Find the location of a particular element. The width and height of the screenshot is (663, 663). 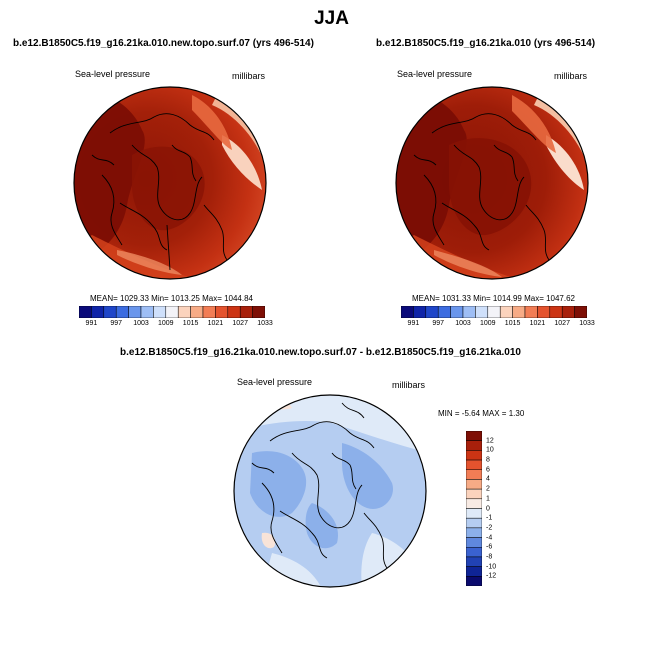

diff-colorbar-labels: 12 10 8 6 4 2 1 0 -1 -2 -4 -6 -8 -10 -12 is located at coordinates (501, 508).